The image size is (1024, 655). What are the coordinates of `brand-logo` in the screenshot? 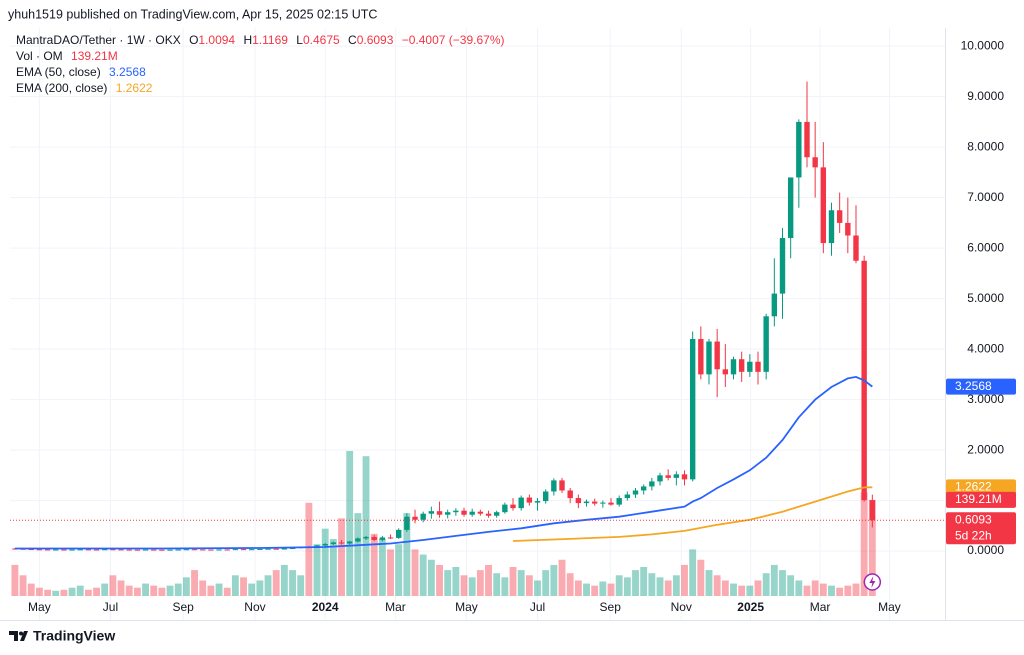 It's located at (18, 636).